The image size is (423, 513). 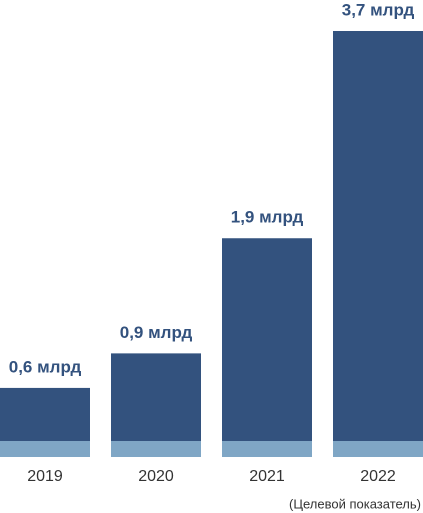 I want to click on x-tick-label: 2021, so click(x=267, y=476).